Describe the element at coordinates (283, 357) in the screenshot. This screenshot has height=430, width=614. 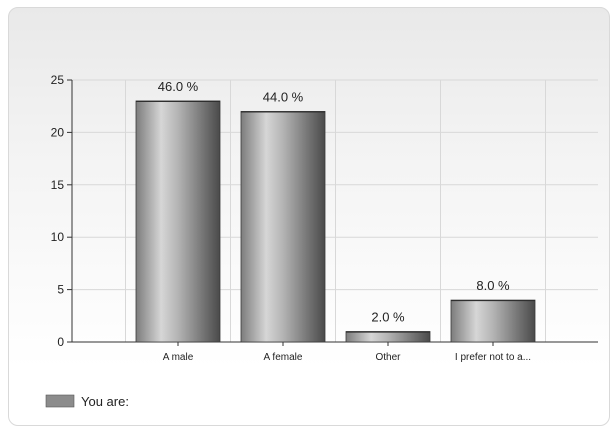
I see `x-tick-label: A female` at that location.